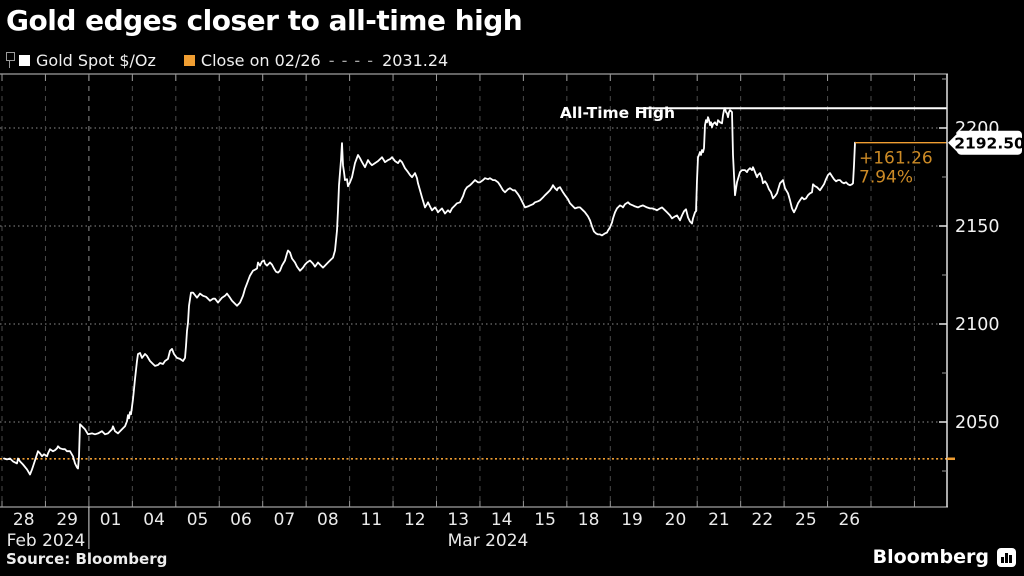 The width and height of the screenshot is (1024, 576). Describe the element at coordinates (545, 520) in the screenshot. I see `x-day-label: 15` at that location.